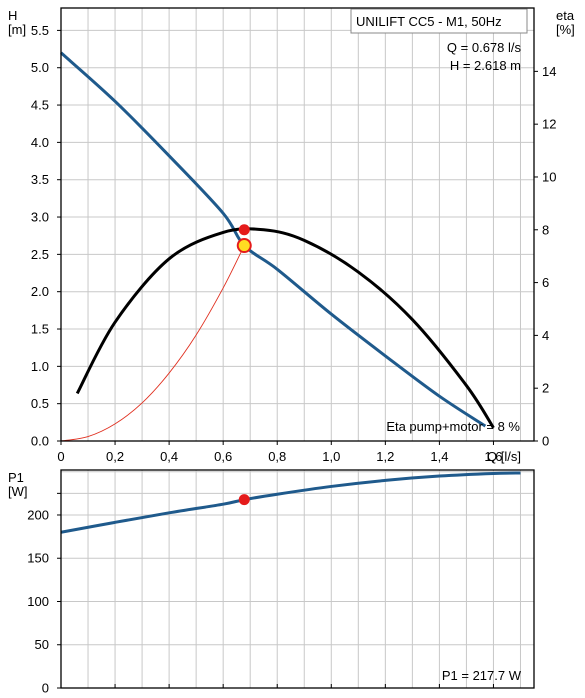 The image size is (585, 698). I want to click on power-curve, so click(290, 502).